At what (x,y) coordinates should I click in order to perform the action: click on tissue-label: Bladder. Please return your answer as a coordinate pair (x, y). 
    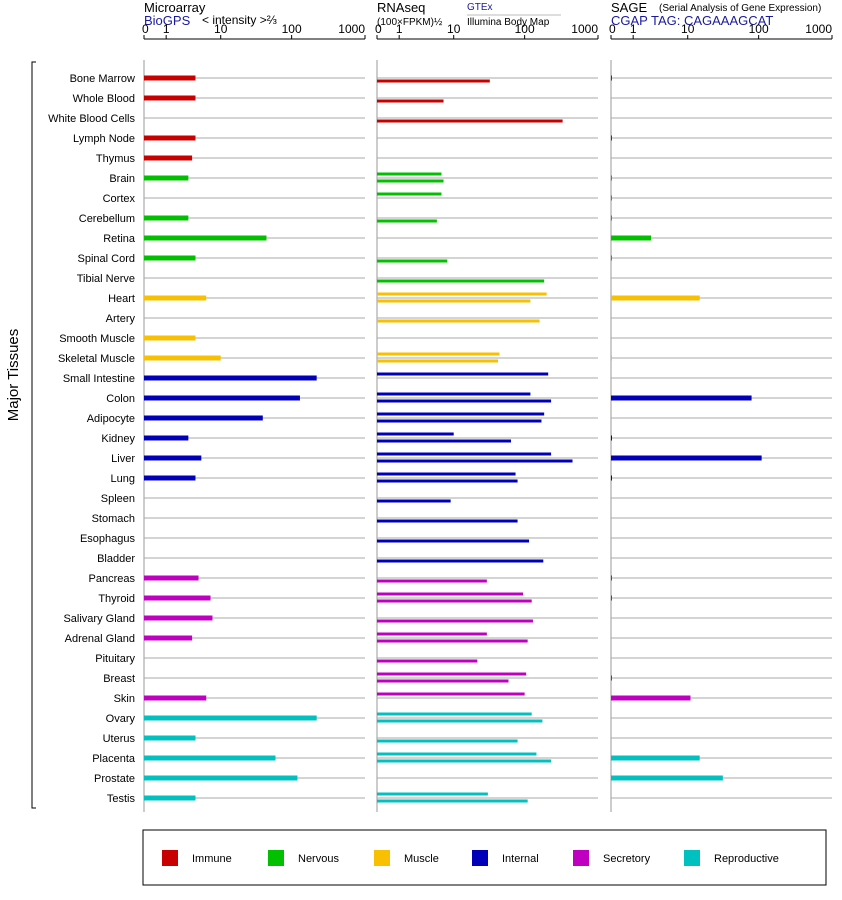
    Looking at the image, I should click on (116, 559).